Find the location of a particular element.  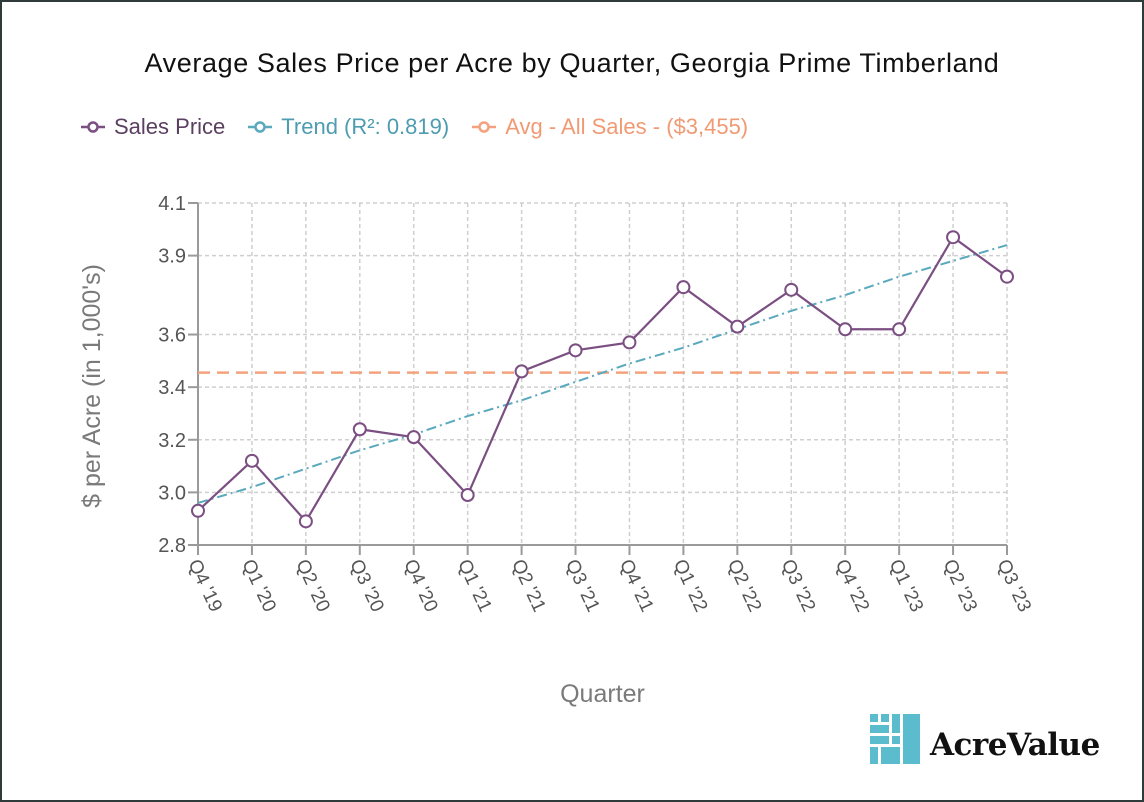

legend-item-sales-price: Sales Price is located at coordinates (152, 127).